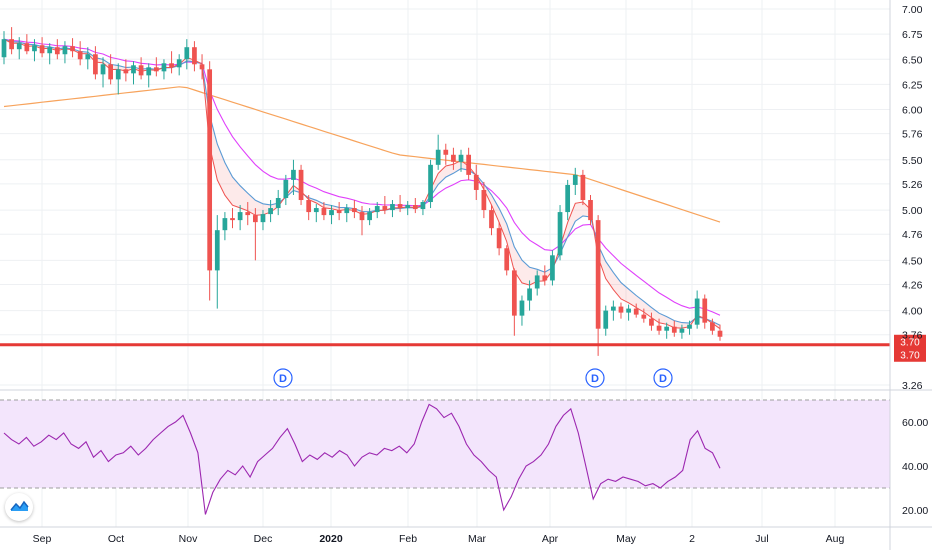  Describe the element at coordinates (912, 111) in the screenshot. I see `y-tick-label: 6.00` at that location.